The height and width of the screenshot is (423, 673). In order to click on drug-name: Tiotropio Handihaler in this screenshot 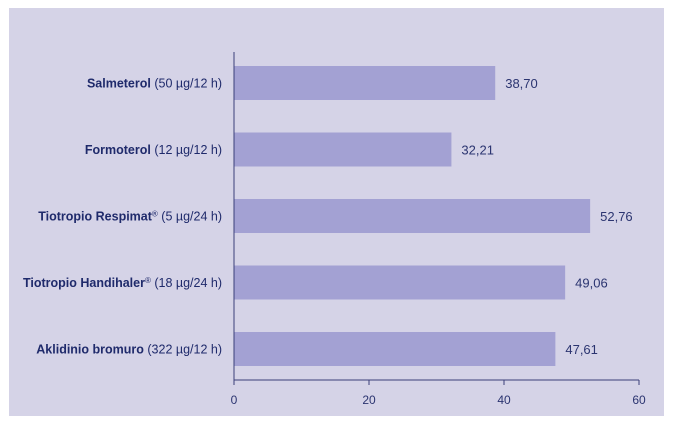, I will do `click(84, 283)`.